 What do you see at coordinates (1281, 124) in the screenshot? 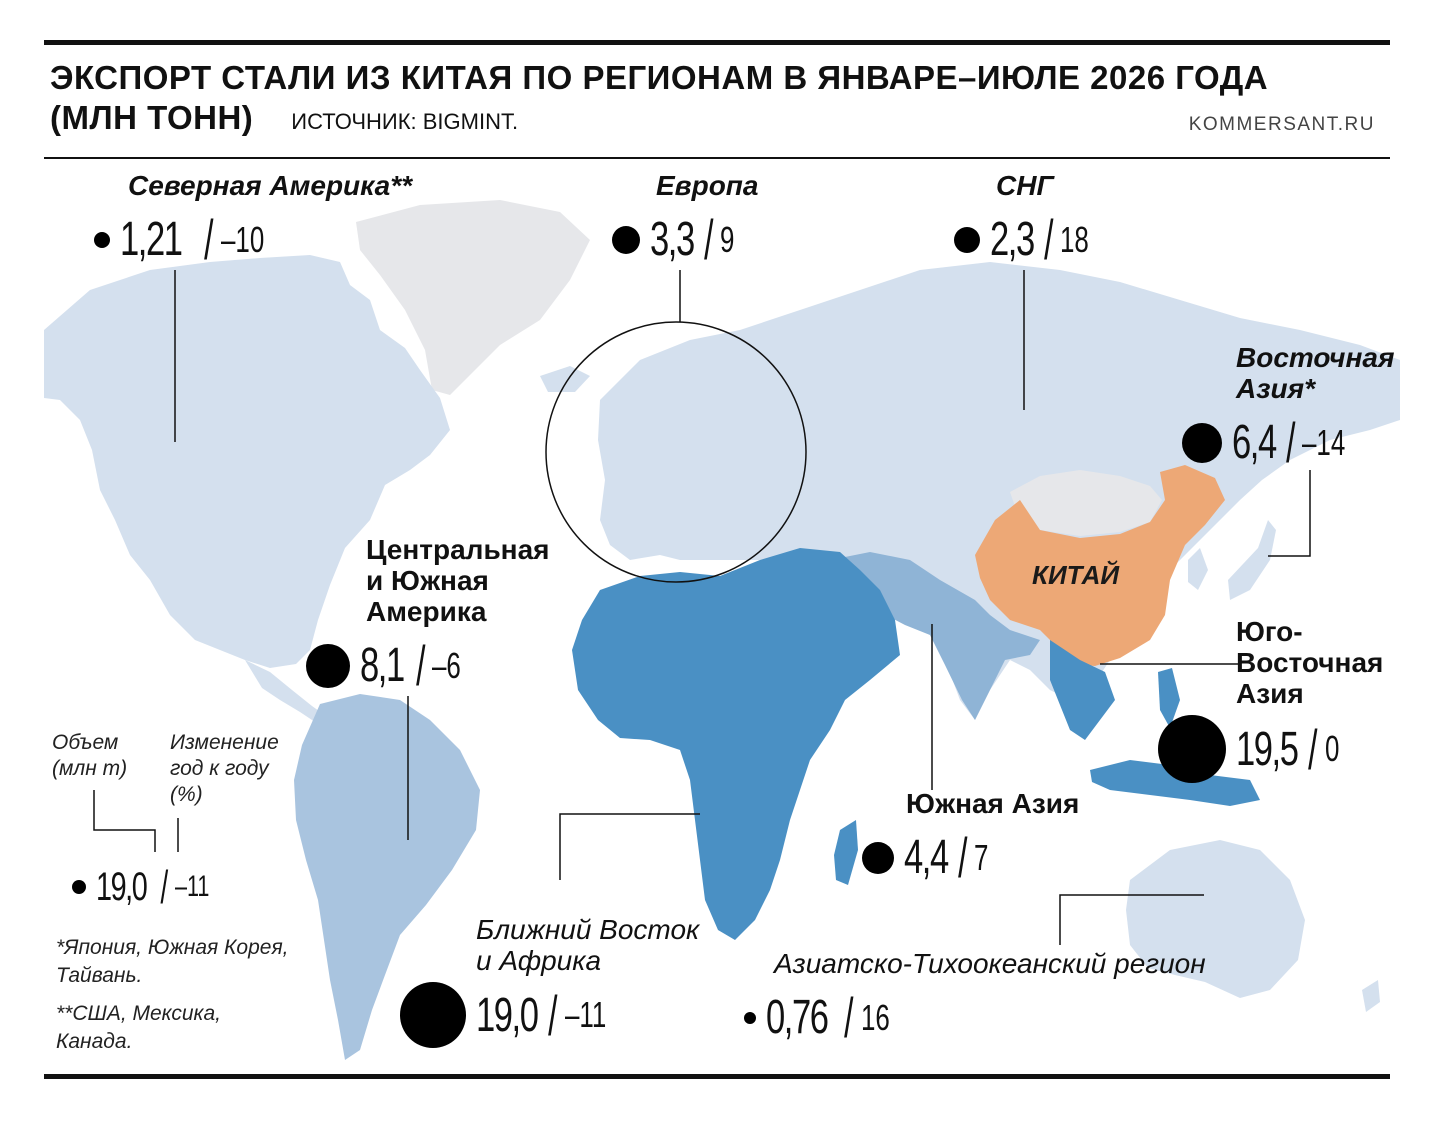
I see `brand-label: KOMMERSANT.RU` at bounding box center [1281, 124].